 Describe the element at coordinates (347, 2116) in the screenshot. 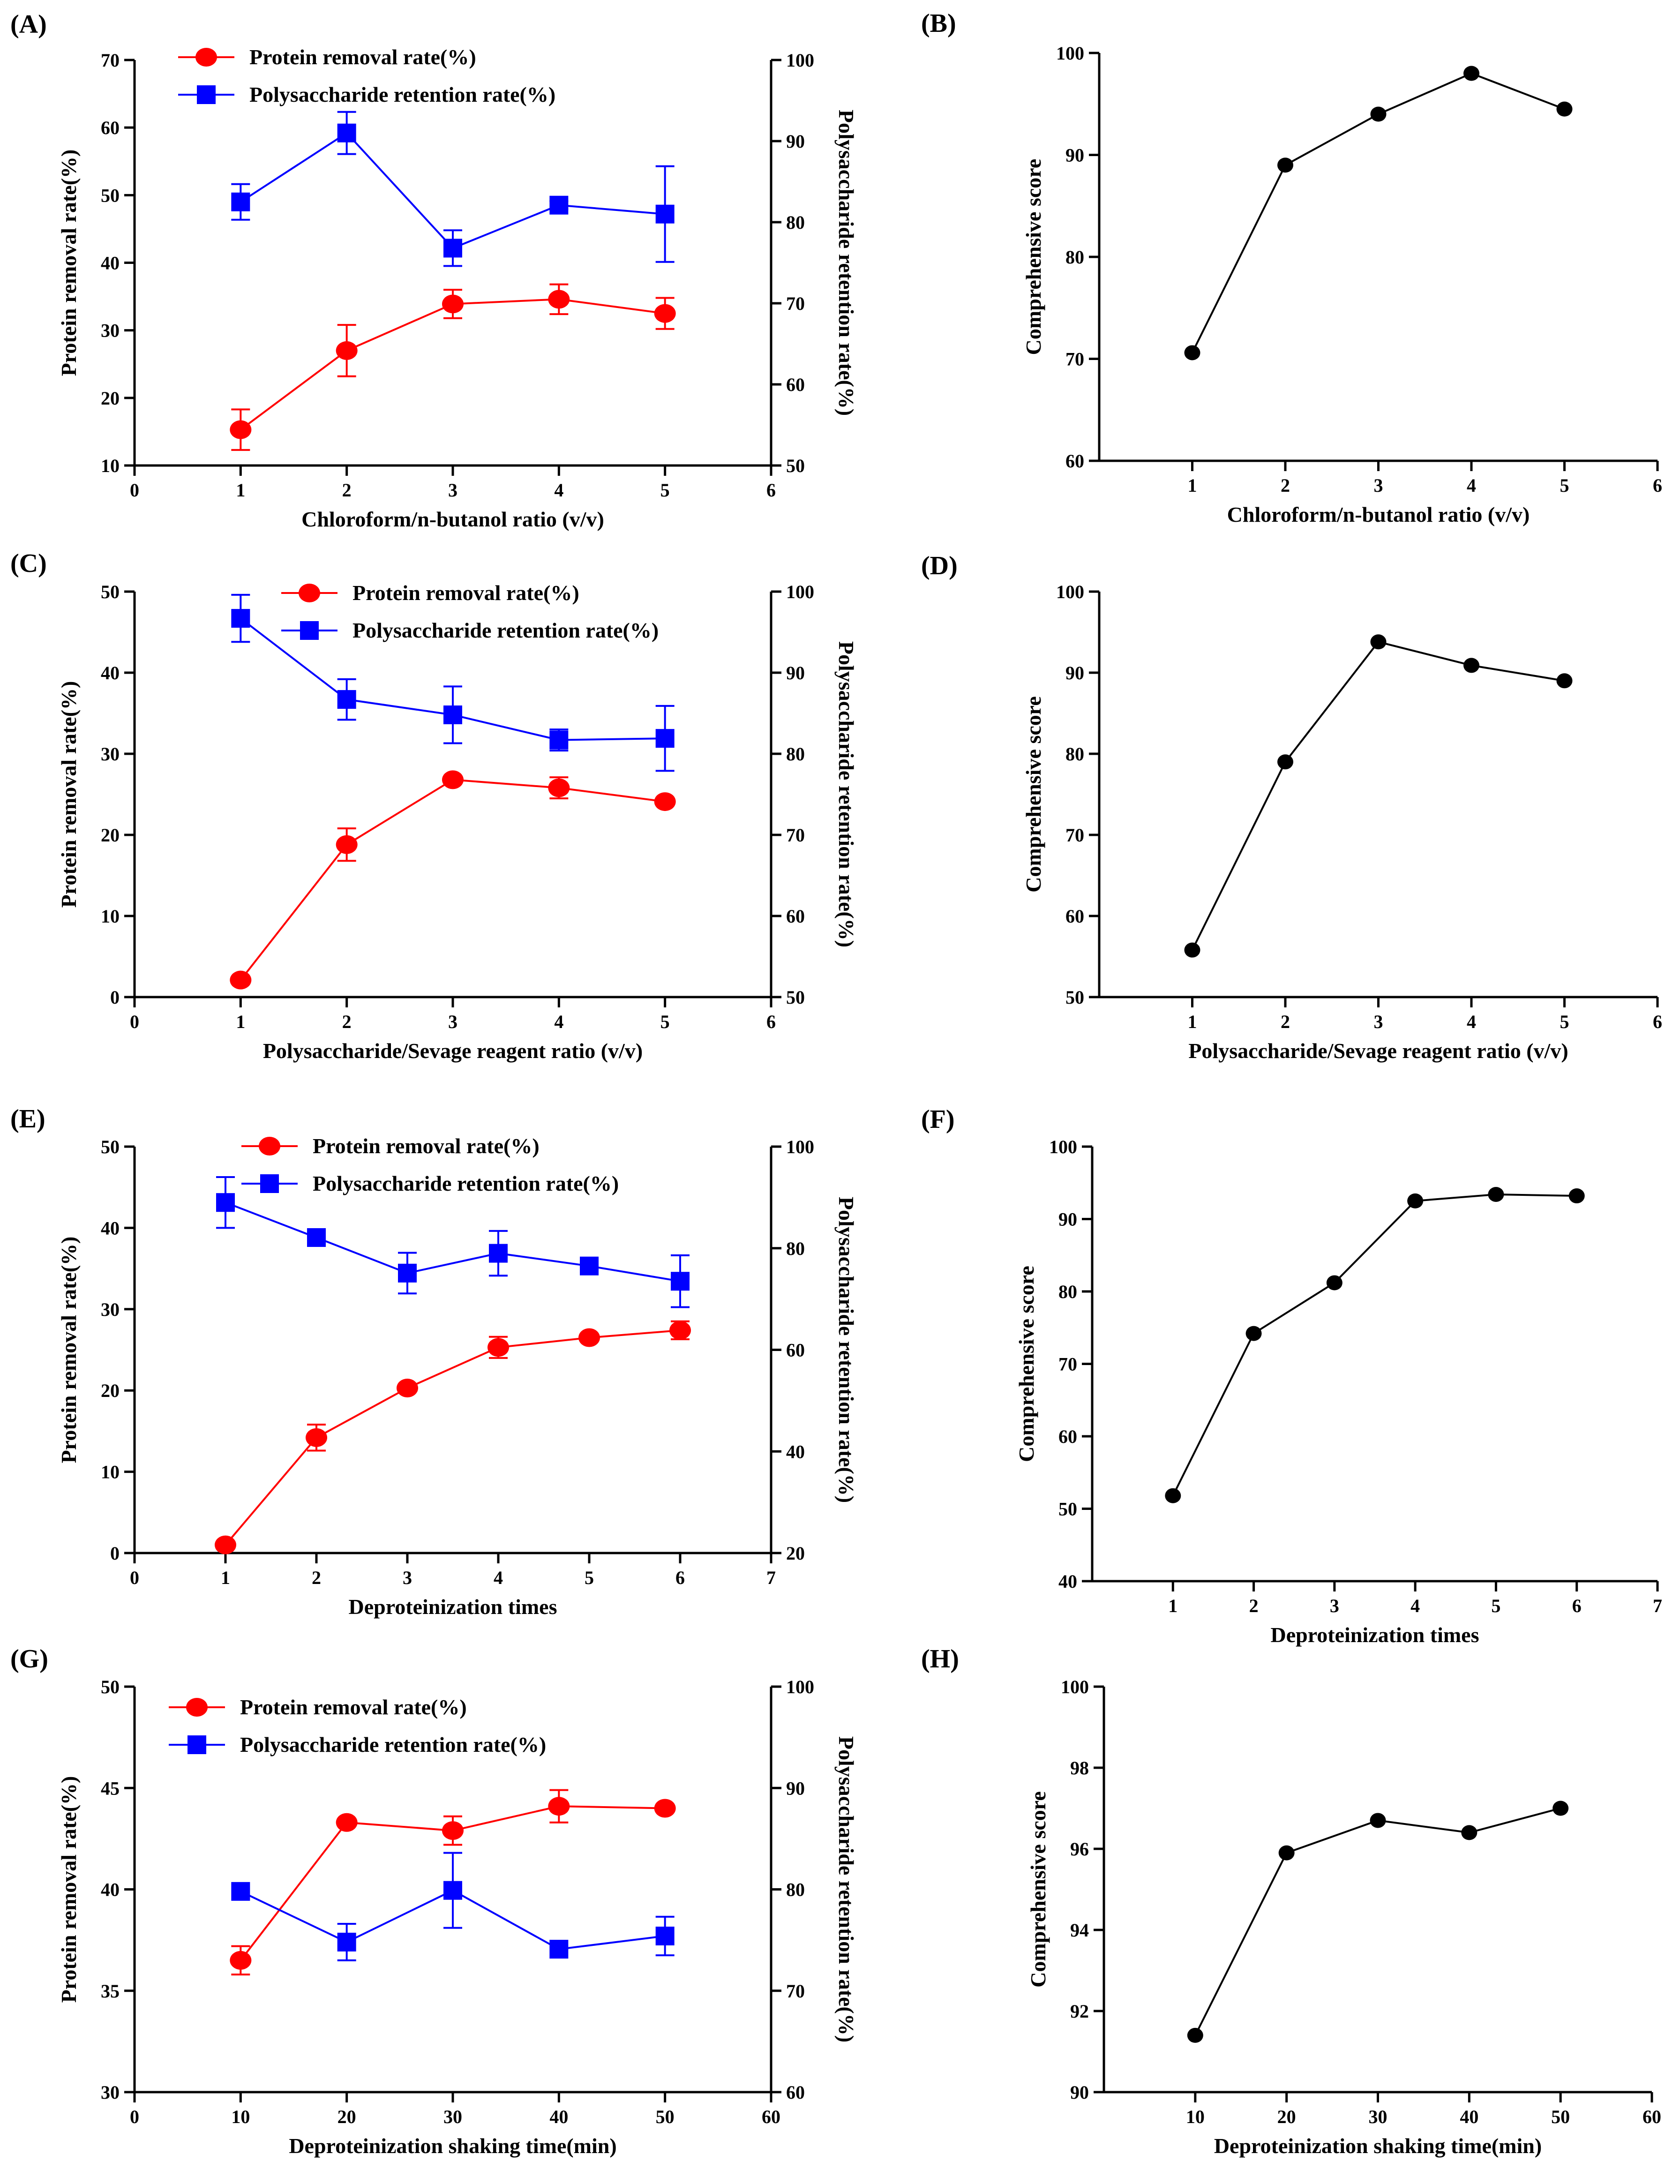

I see `x-tick-label: 20` at that location.